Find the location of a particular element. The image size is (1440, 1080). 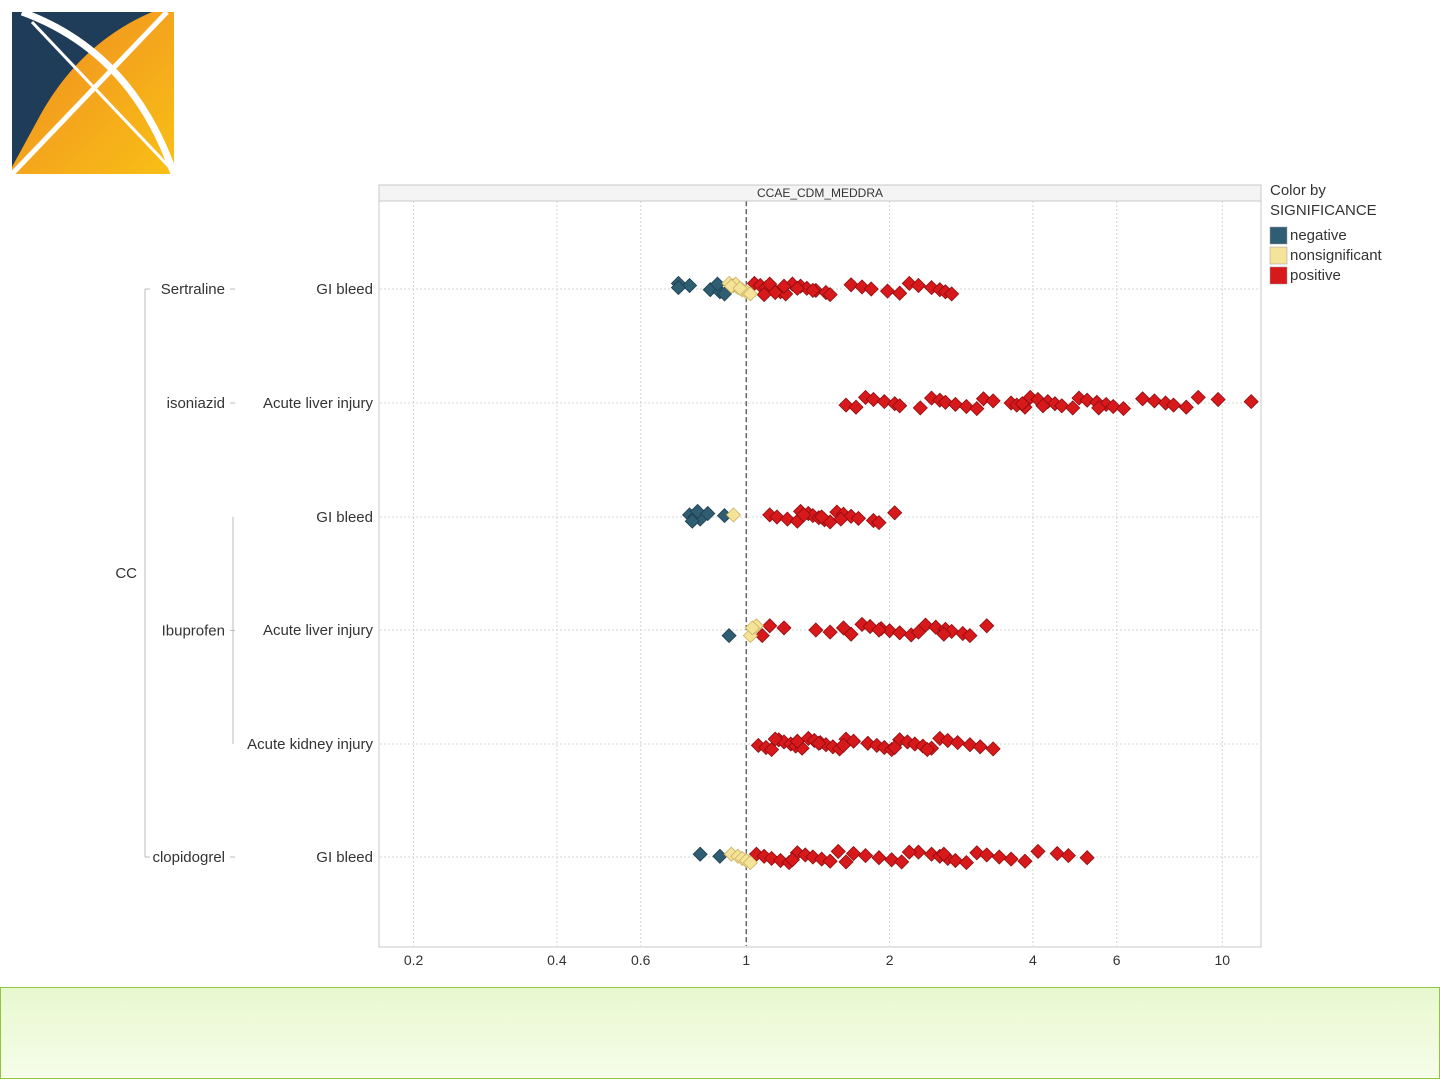

x-tick-label: 4 is located at coordinates (1033, 960).